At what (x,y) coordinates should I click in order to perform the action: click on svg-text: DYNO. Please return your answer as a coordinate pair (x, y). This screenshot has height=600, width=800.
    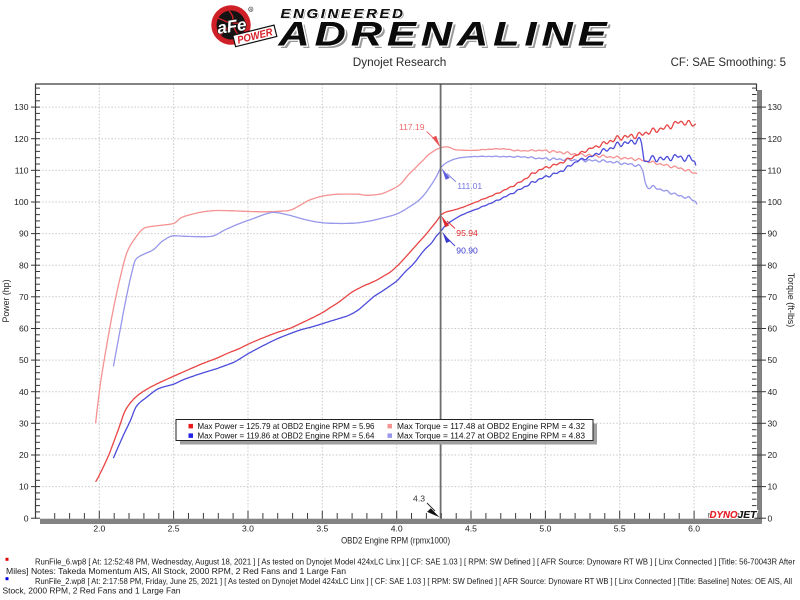
    Looking at the image, I should click on (724, 515).